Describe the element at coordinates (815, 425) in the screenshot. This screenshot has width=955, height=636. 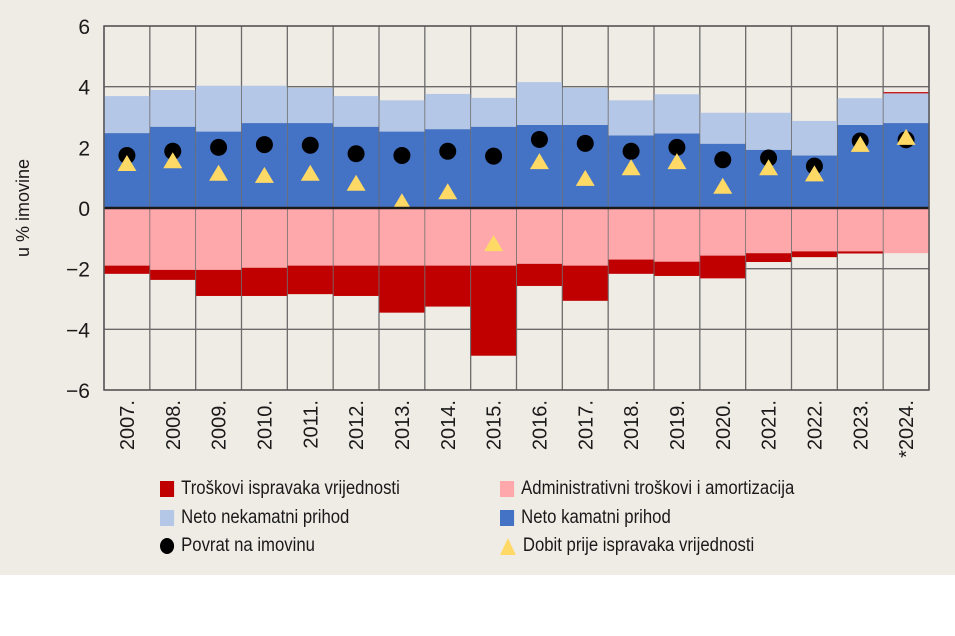
I see `x-tick-label: 2022.` at that location.